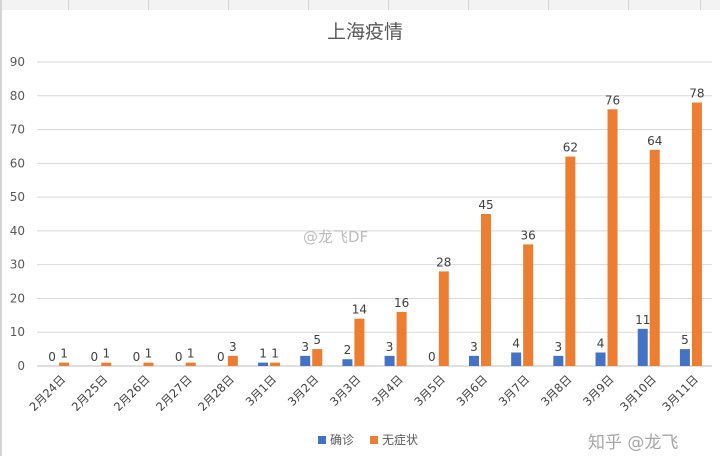  Describe the element at coordinates (642, 320) in the screenshot. I see `data-label: 11` at that location.